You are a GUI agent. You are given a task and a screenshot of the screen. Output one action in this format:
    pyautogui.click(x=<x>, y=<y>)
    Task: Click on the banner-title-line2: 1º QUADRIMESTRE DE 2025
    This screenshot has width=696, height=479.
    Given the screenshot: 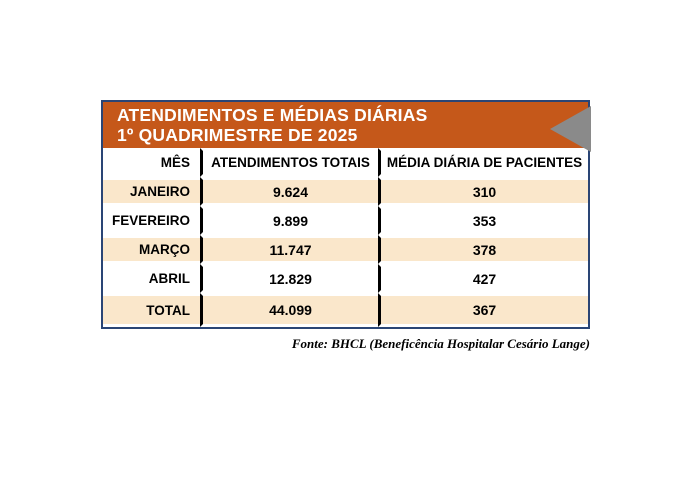 What is the action you would take?
    pyautogui.click(x=237, y=135)
    